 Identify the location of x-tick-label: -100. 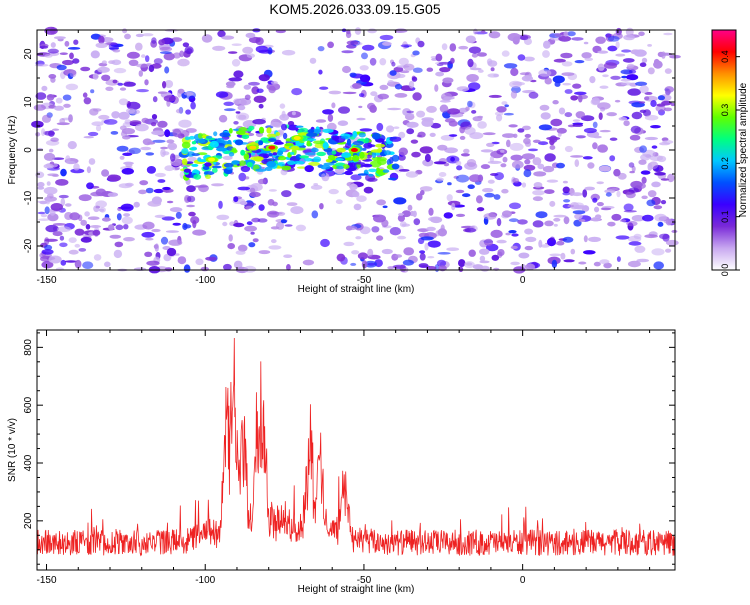
(205, 580).